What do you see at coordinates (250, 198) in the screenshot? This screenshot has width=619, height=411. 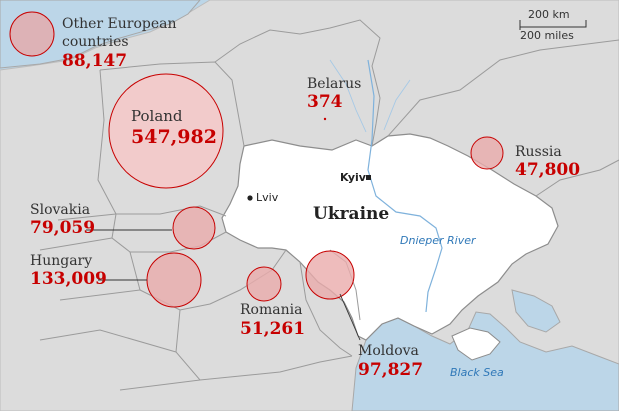 I see `lviv-marker` at bounding box center [250, 198].